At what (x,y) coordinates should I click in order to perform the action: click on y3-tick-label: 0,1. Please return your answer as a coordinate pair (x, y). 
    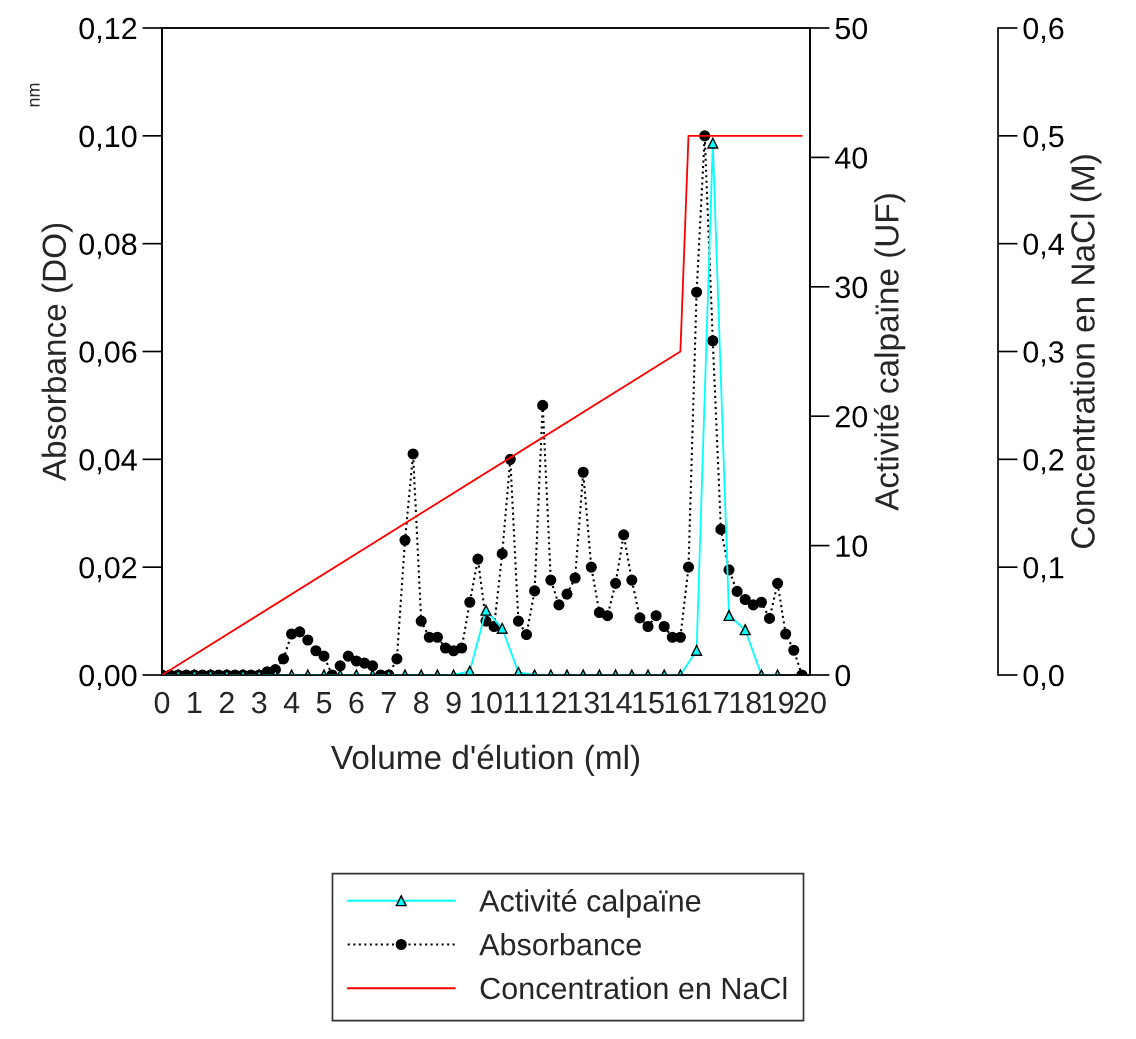
    Looking at the image, I should click on (1043, 569).